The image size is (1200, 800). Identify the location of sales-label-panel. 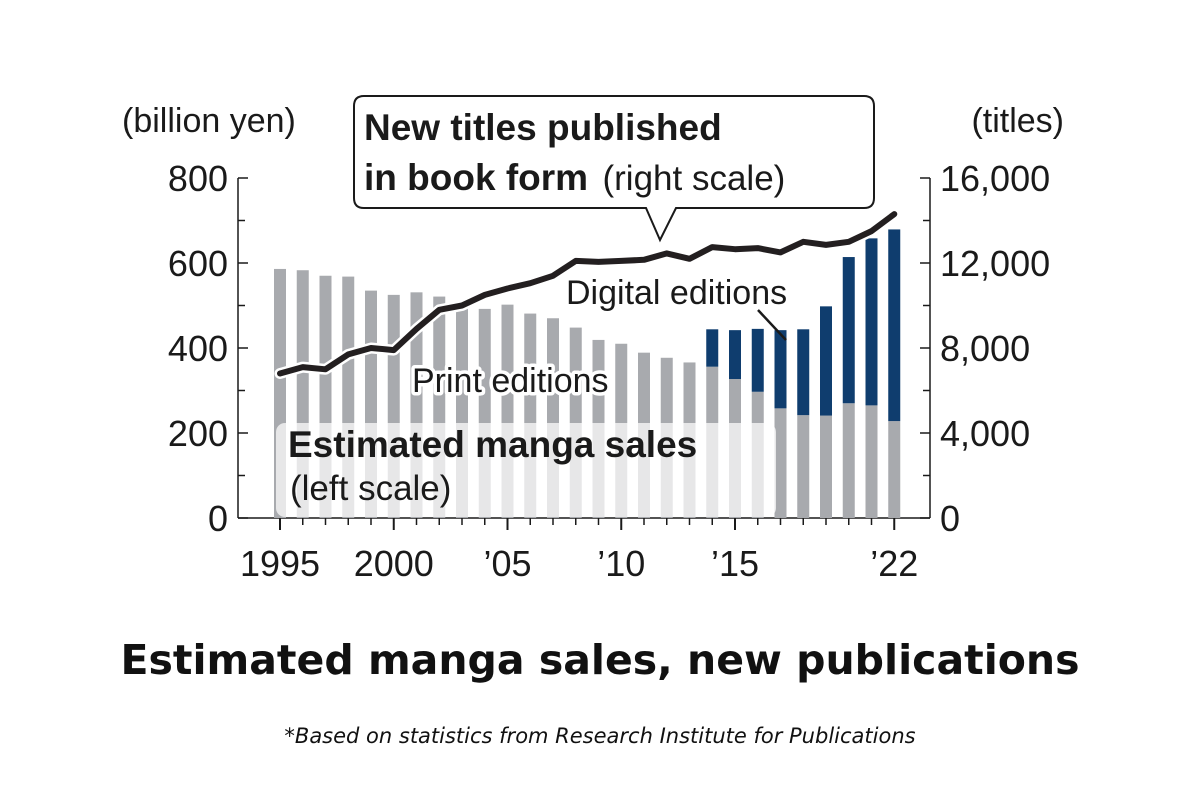
(526, 470).